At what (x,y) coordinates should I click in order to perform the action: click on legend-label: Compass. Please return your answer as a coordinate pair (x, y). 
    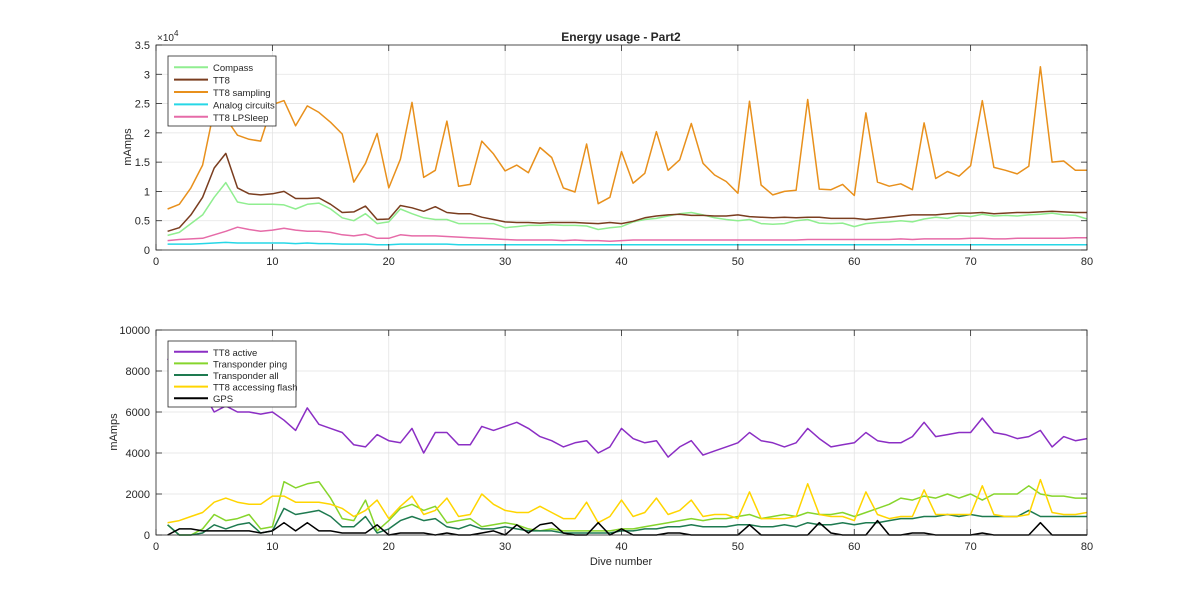
    Looking at the image, I should click on (233, 68).